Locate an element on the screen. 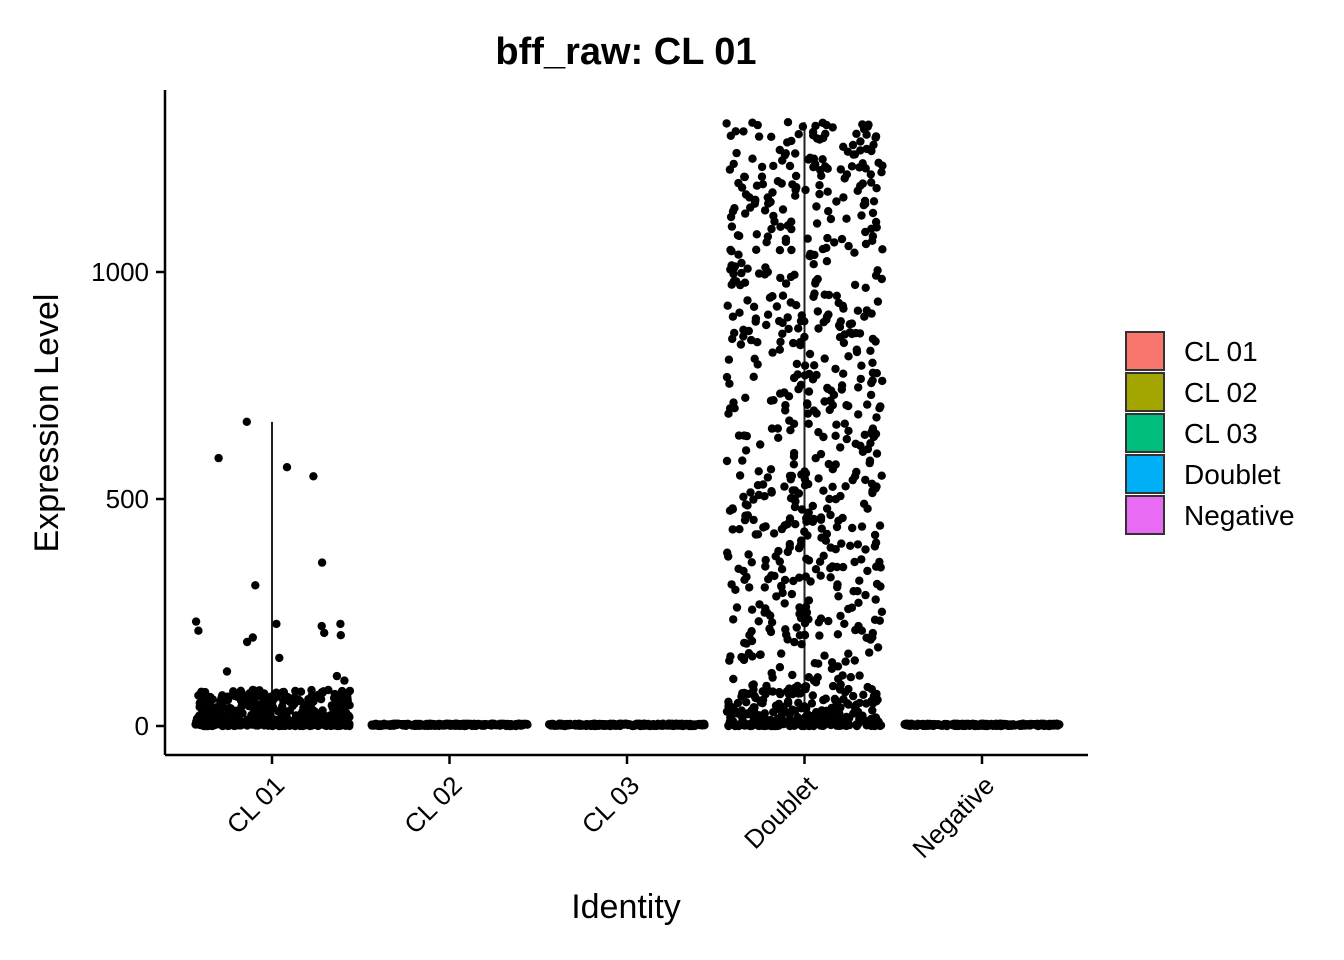 The width and height of the screenshot is (1344, 960). x-tick-label: CL 02 is located at coordinates (433, 805).